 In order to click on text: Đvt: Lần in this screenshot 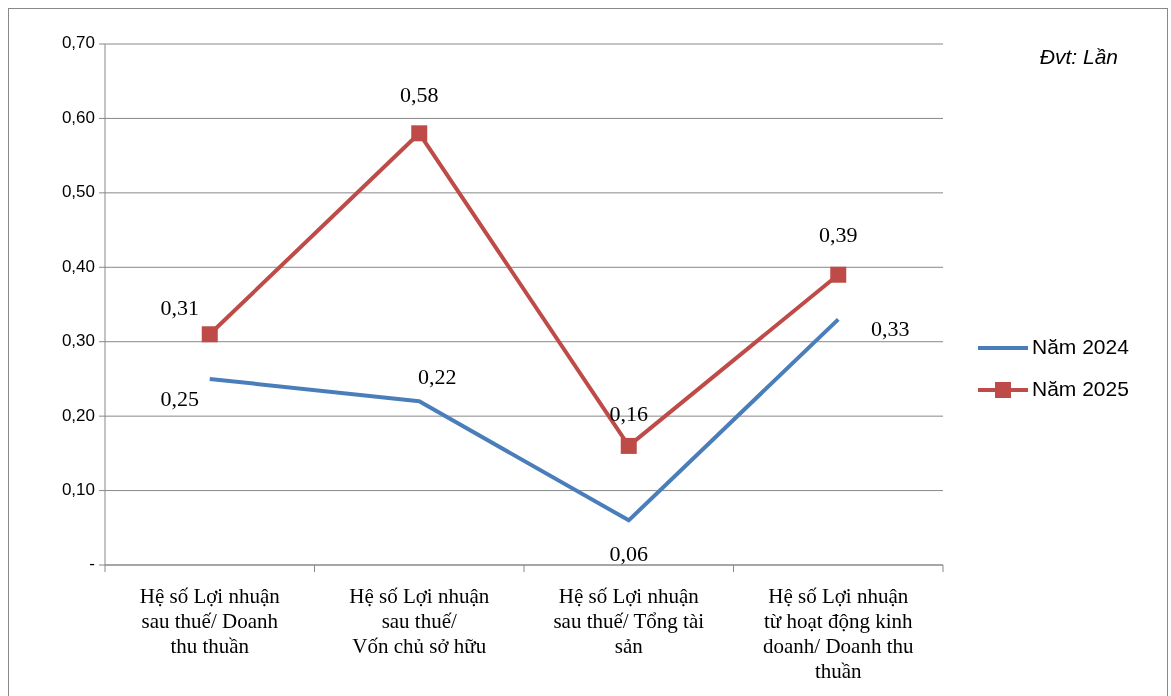, I will do `click(1078, 56)`.